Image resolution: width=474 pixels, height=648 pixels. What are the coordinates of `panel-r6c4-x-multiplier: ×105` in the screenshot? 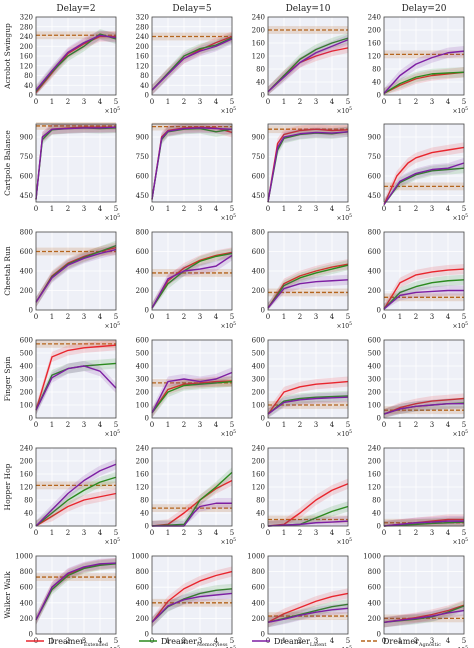 It's located at (460, 646).